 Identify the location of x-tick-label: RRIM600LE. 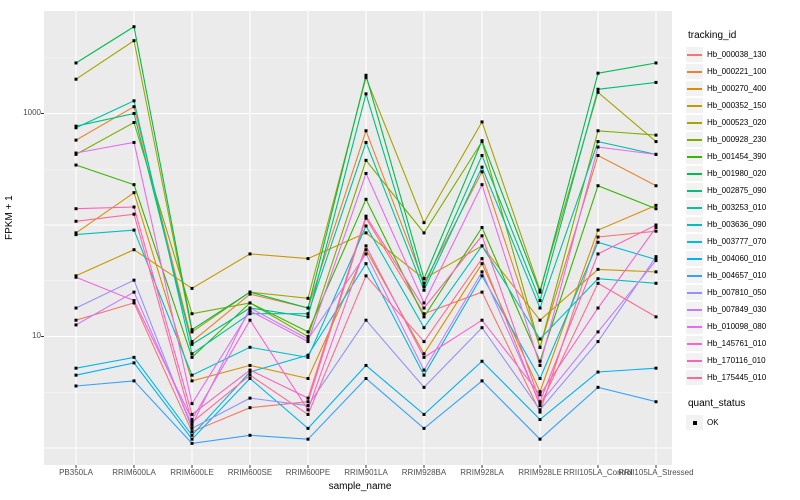
(192, 472).